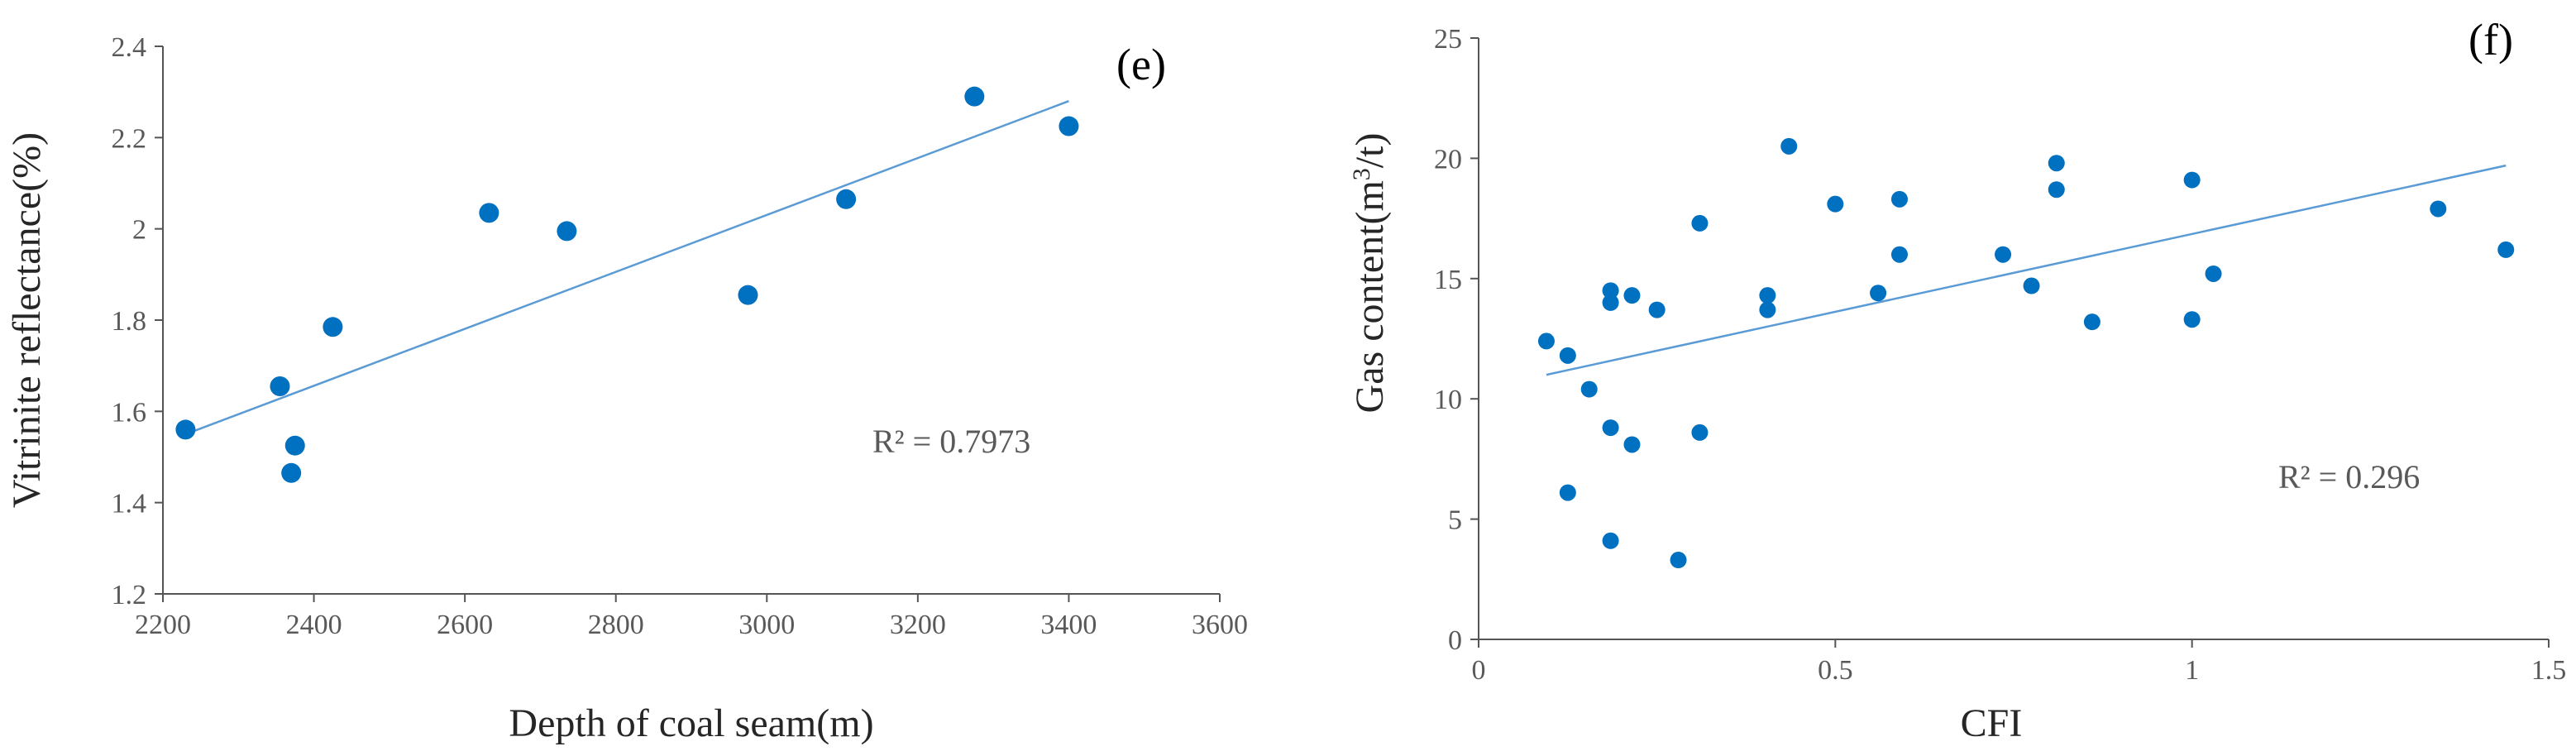 Image resolution: width=2576 pixels, height=756 pixels. Describe the element at coordinates (2026, 270) in the screenshot. I see `chart-f-trendline` at that location.